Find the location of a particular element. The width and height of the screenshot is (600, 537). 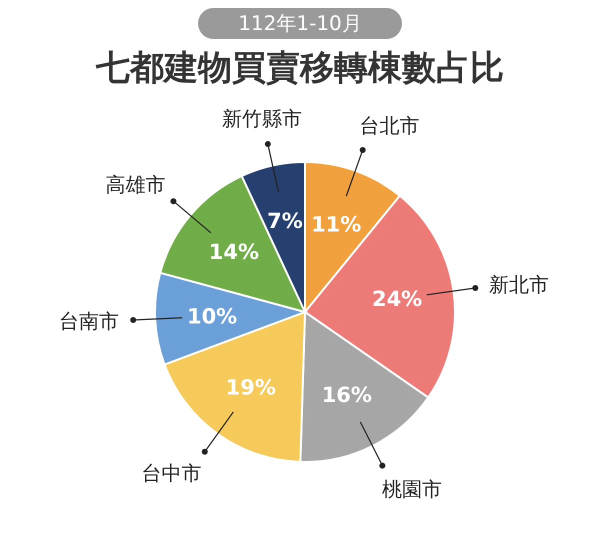

data-label: 24% is located at coordinates (397, 299).